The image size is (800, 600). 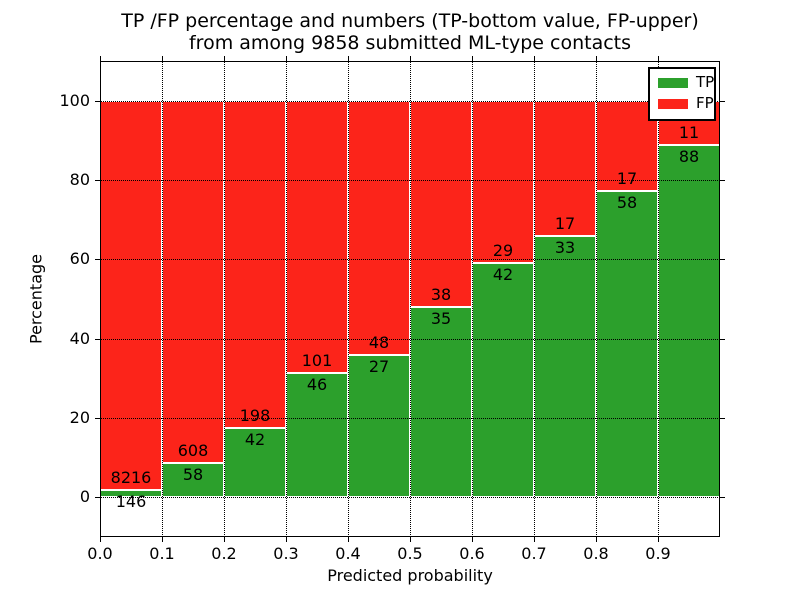 I want to click on legend-swatch-fp, so click(x=673, y=103).